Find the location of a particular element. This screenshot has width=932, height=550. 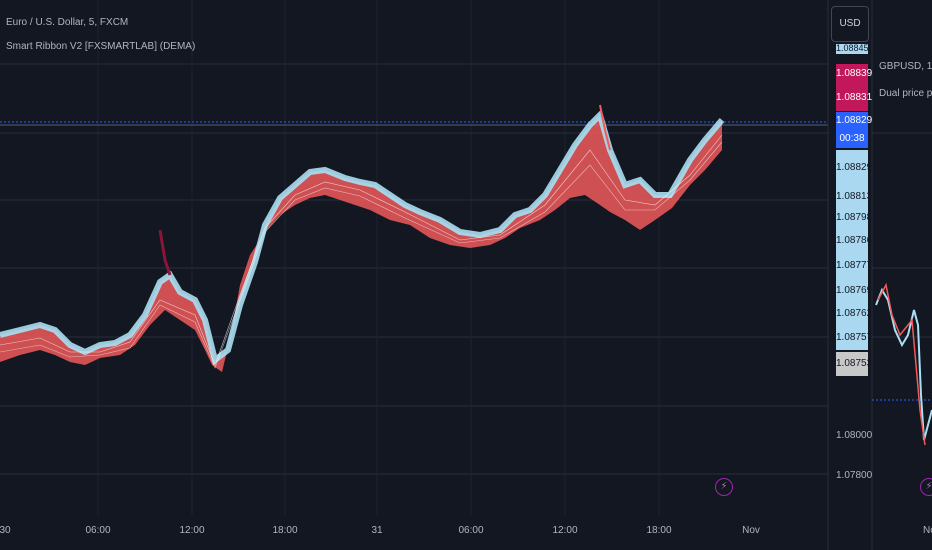

side-chart is located at coordinates (902, 289).